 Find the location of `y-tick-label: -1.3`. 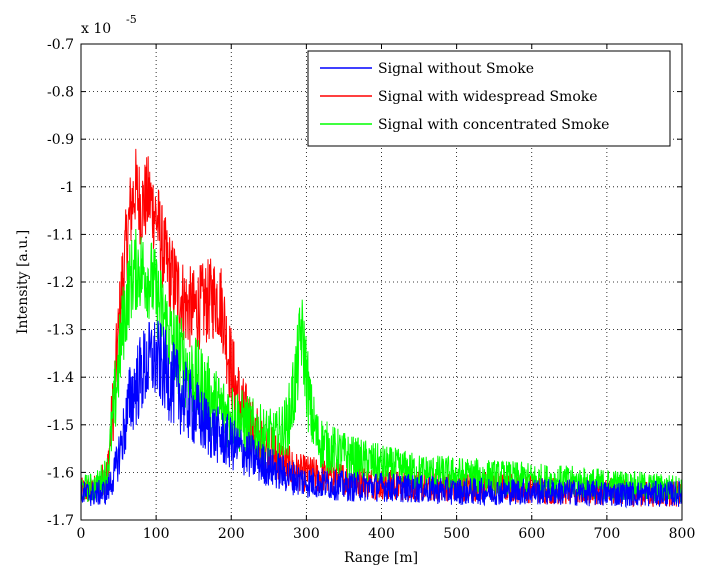

y-tick-label: -1.3 is located at coordinates (60, 331).